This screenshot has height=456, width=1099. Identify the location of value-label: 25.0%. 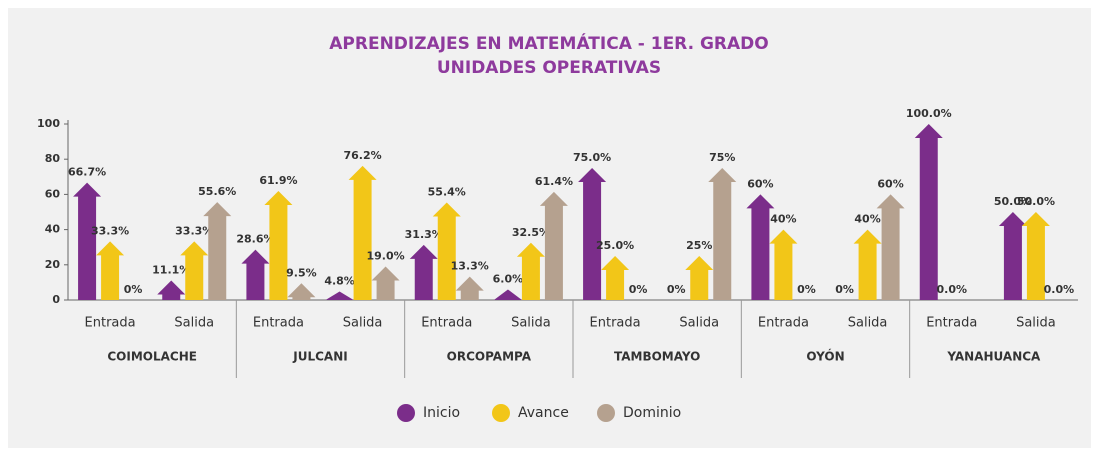
(615, 245).